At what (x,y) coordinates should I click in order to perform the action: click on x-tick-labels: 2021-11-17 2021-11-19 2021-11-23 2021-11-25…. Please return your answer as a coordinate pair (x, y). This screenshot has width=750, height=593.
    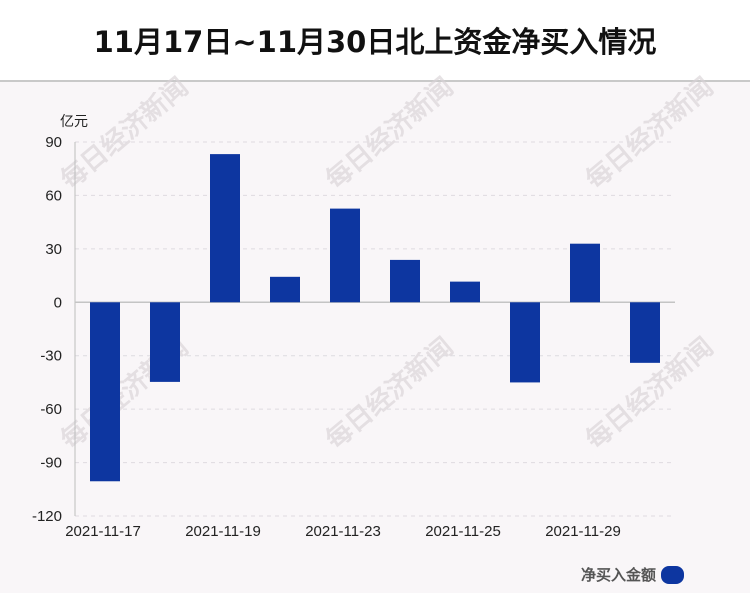
    Looking at the image, I should click on (343, 531).